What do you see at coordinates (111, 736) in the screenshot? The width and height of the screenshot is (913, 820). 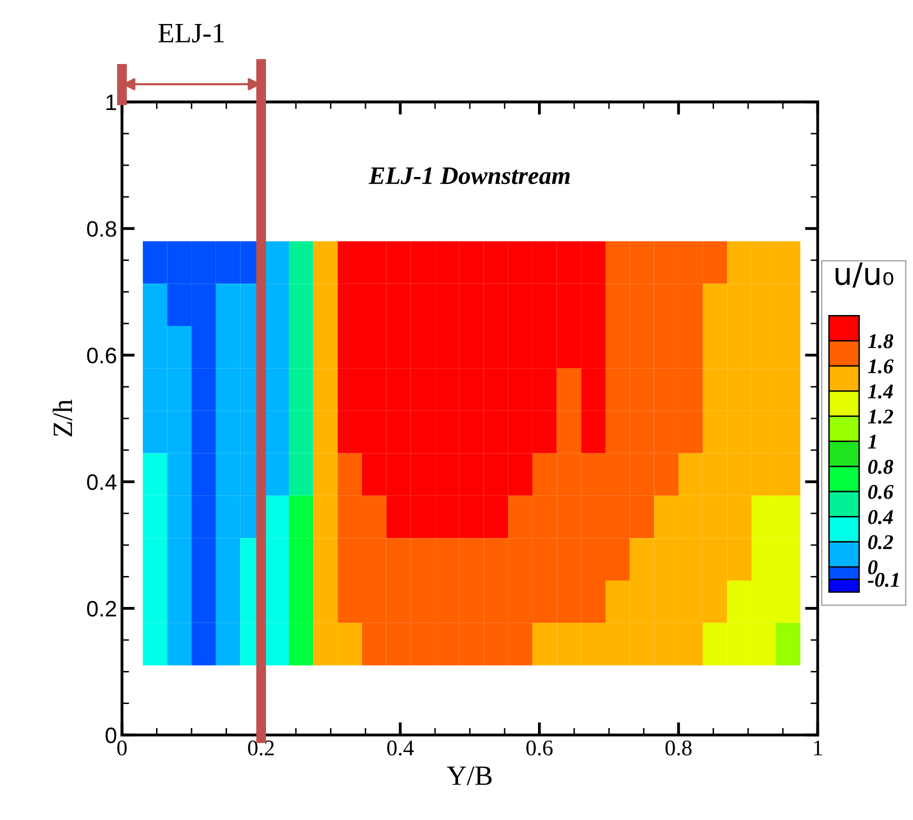 I see `y-tick-label: 0` at bounding box center [111, 736].